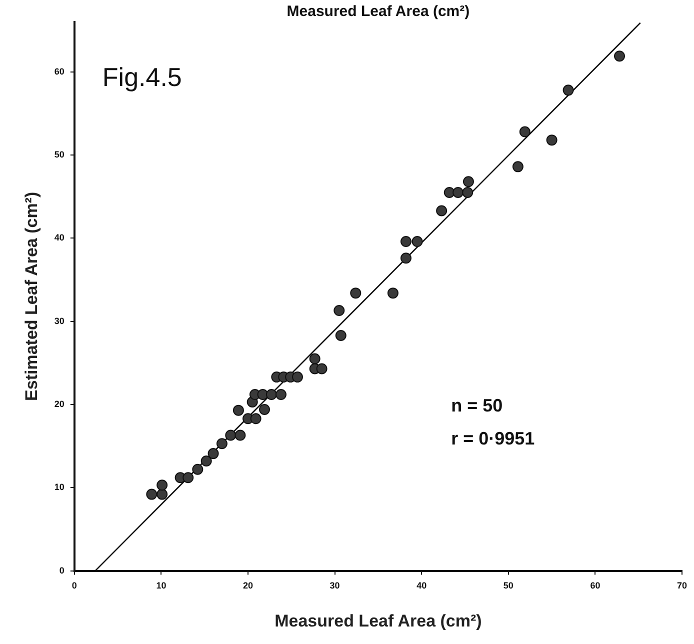  I want to click on y-tick-label: 50, so click(59, 155).